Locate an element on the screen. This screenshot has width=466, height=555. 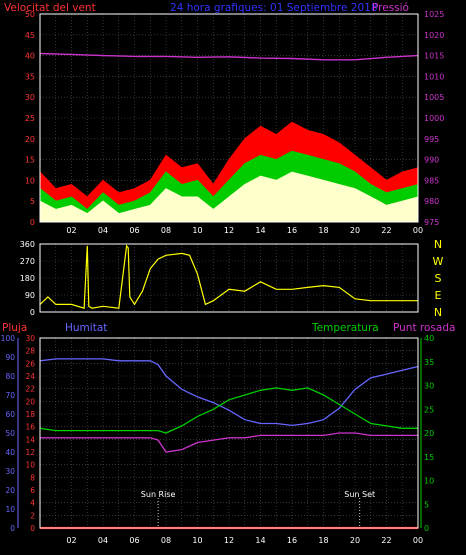
temperature-y-tick-label: 30 is located at coordinates (429, 386).